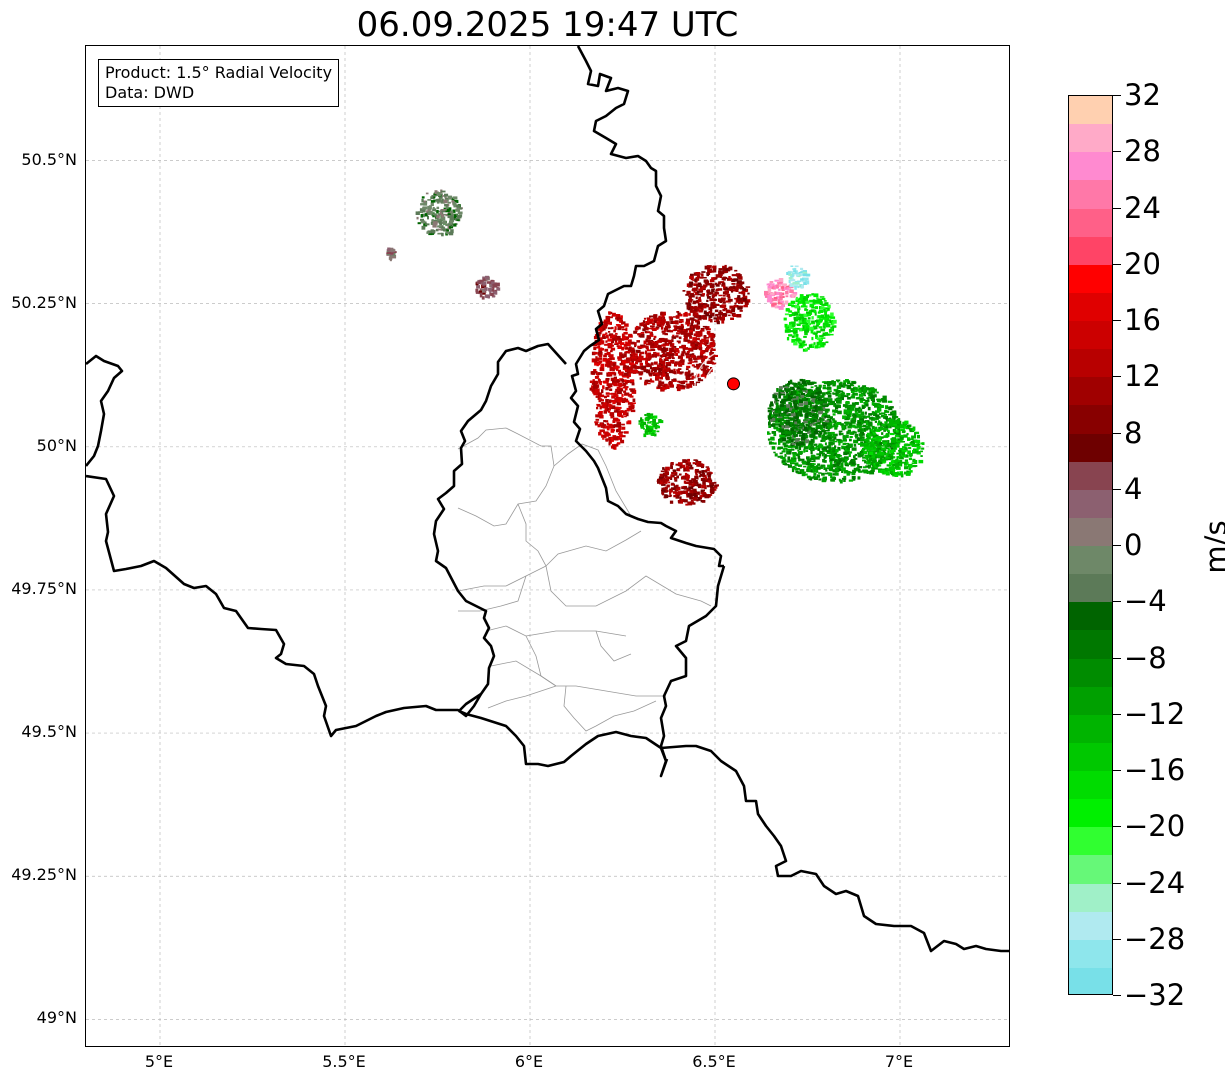 The image size is (1225, 1081). I want to click on velocity-echoes, so click(655, 347).